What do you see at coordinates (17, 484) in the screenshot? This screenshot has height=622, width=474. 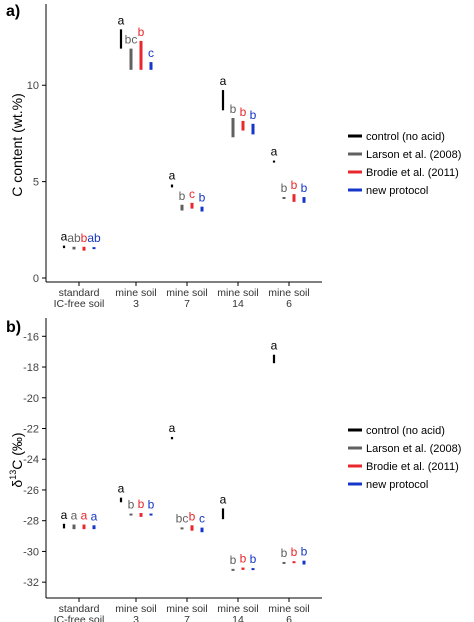 I see `y-axis-label-prefix: δ` at bounding box center [17, 484].